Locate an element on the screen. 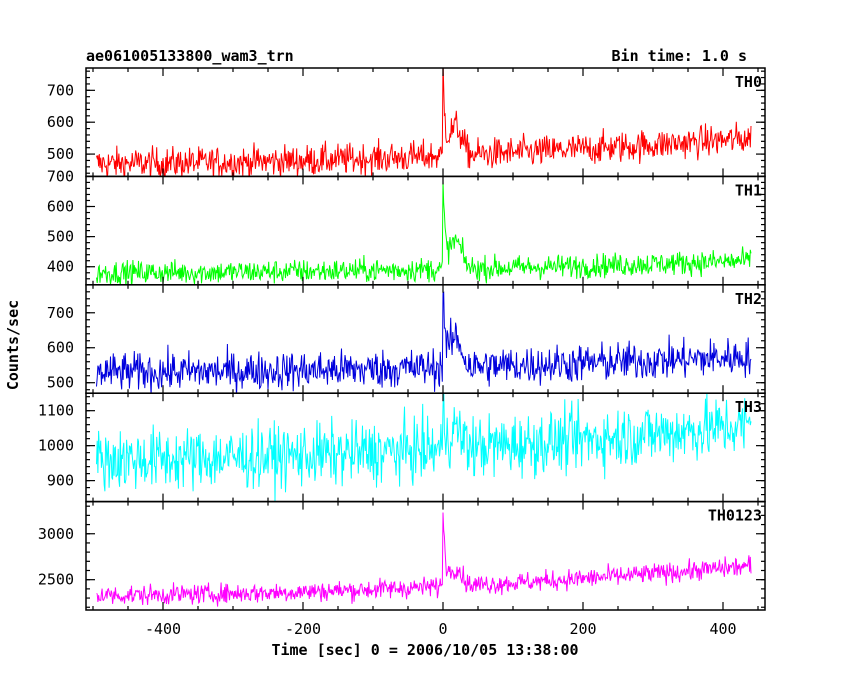  series-line-th2 is located at coordinates (424, 342).